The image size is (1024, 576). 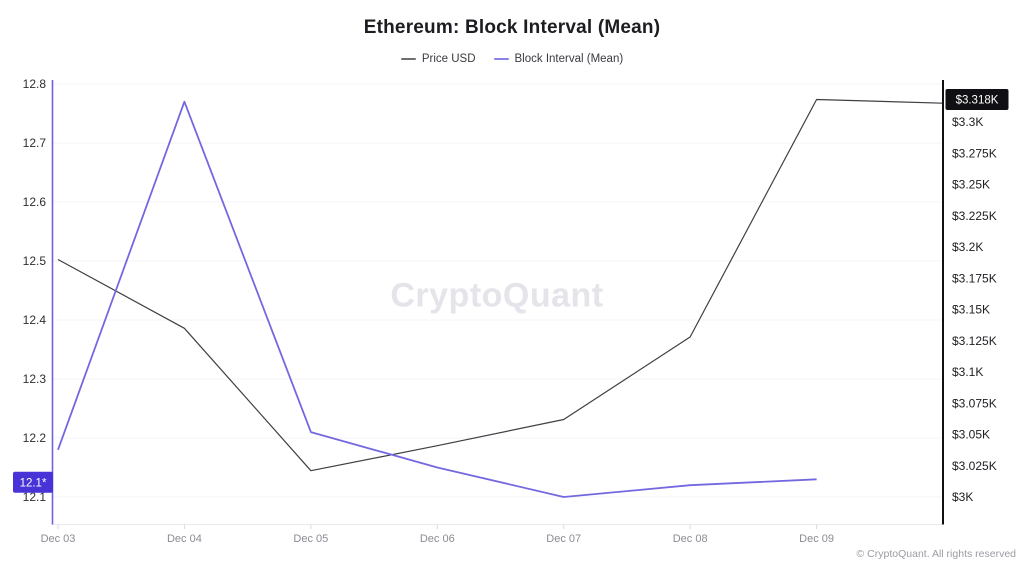 What do you see at coordinates (35, 202) in the screenshot?
I see `left-axis-tick-label: 12.6` at bounding box center [35, 202].